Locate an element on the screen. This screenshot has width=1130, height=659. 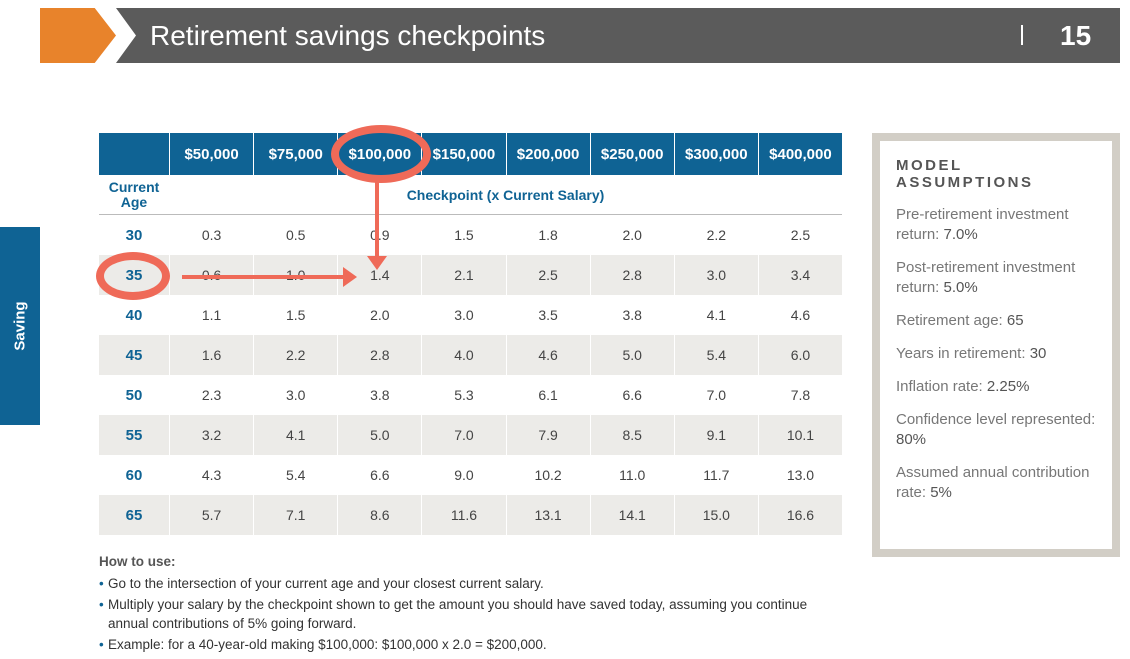
assumption-value: 2.25% is located at coordinates (1008, 386).